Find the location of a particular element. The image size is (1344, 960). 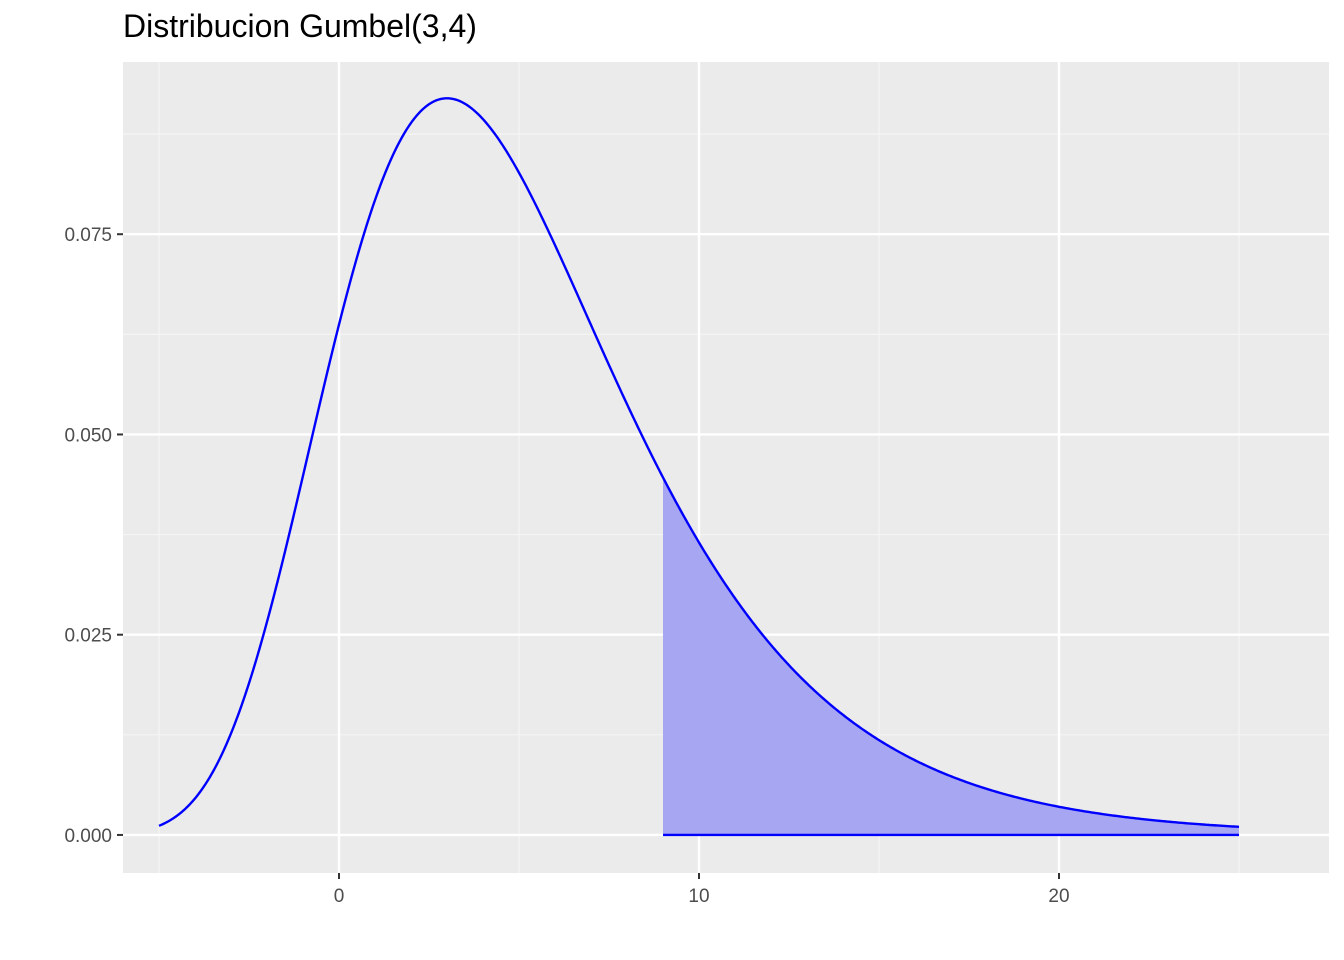

x-axis: 0 10 20 is located at coordinates (702, 890).